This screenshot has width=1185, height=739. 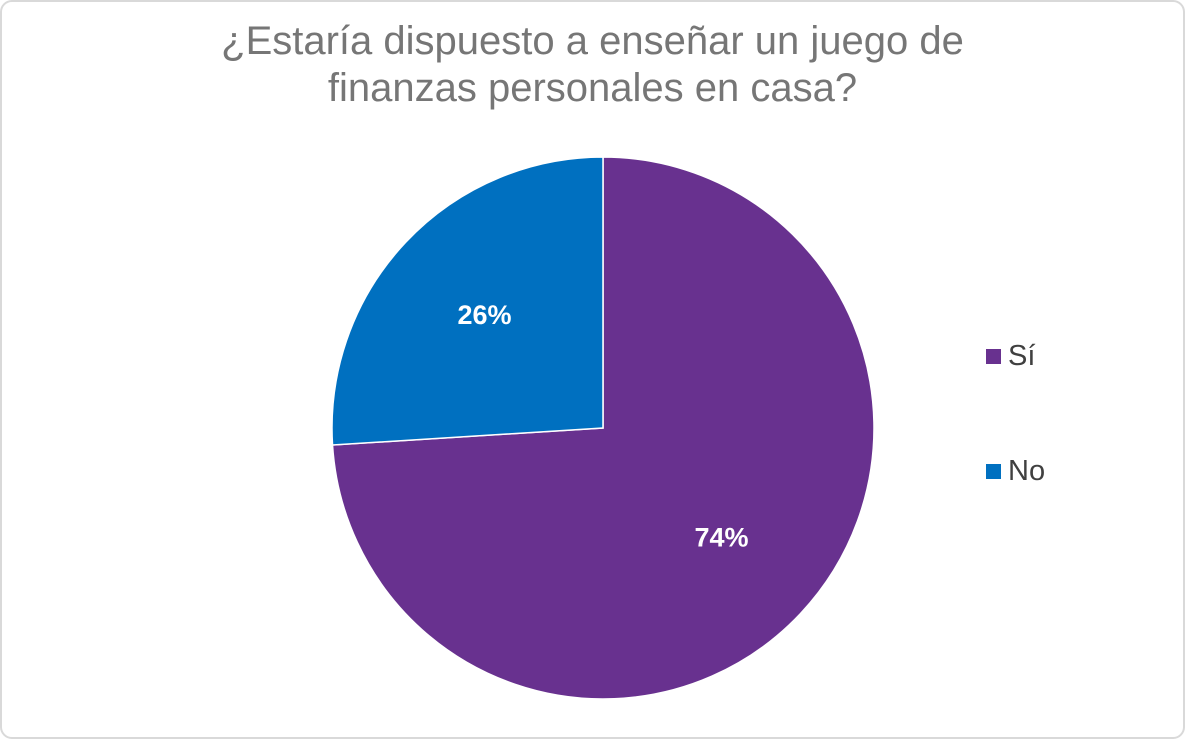 I want to click on data-label-no: 26%, so click(x=484, y=315).